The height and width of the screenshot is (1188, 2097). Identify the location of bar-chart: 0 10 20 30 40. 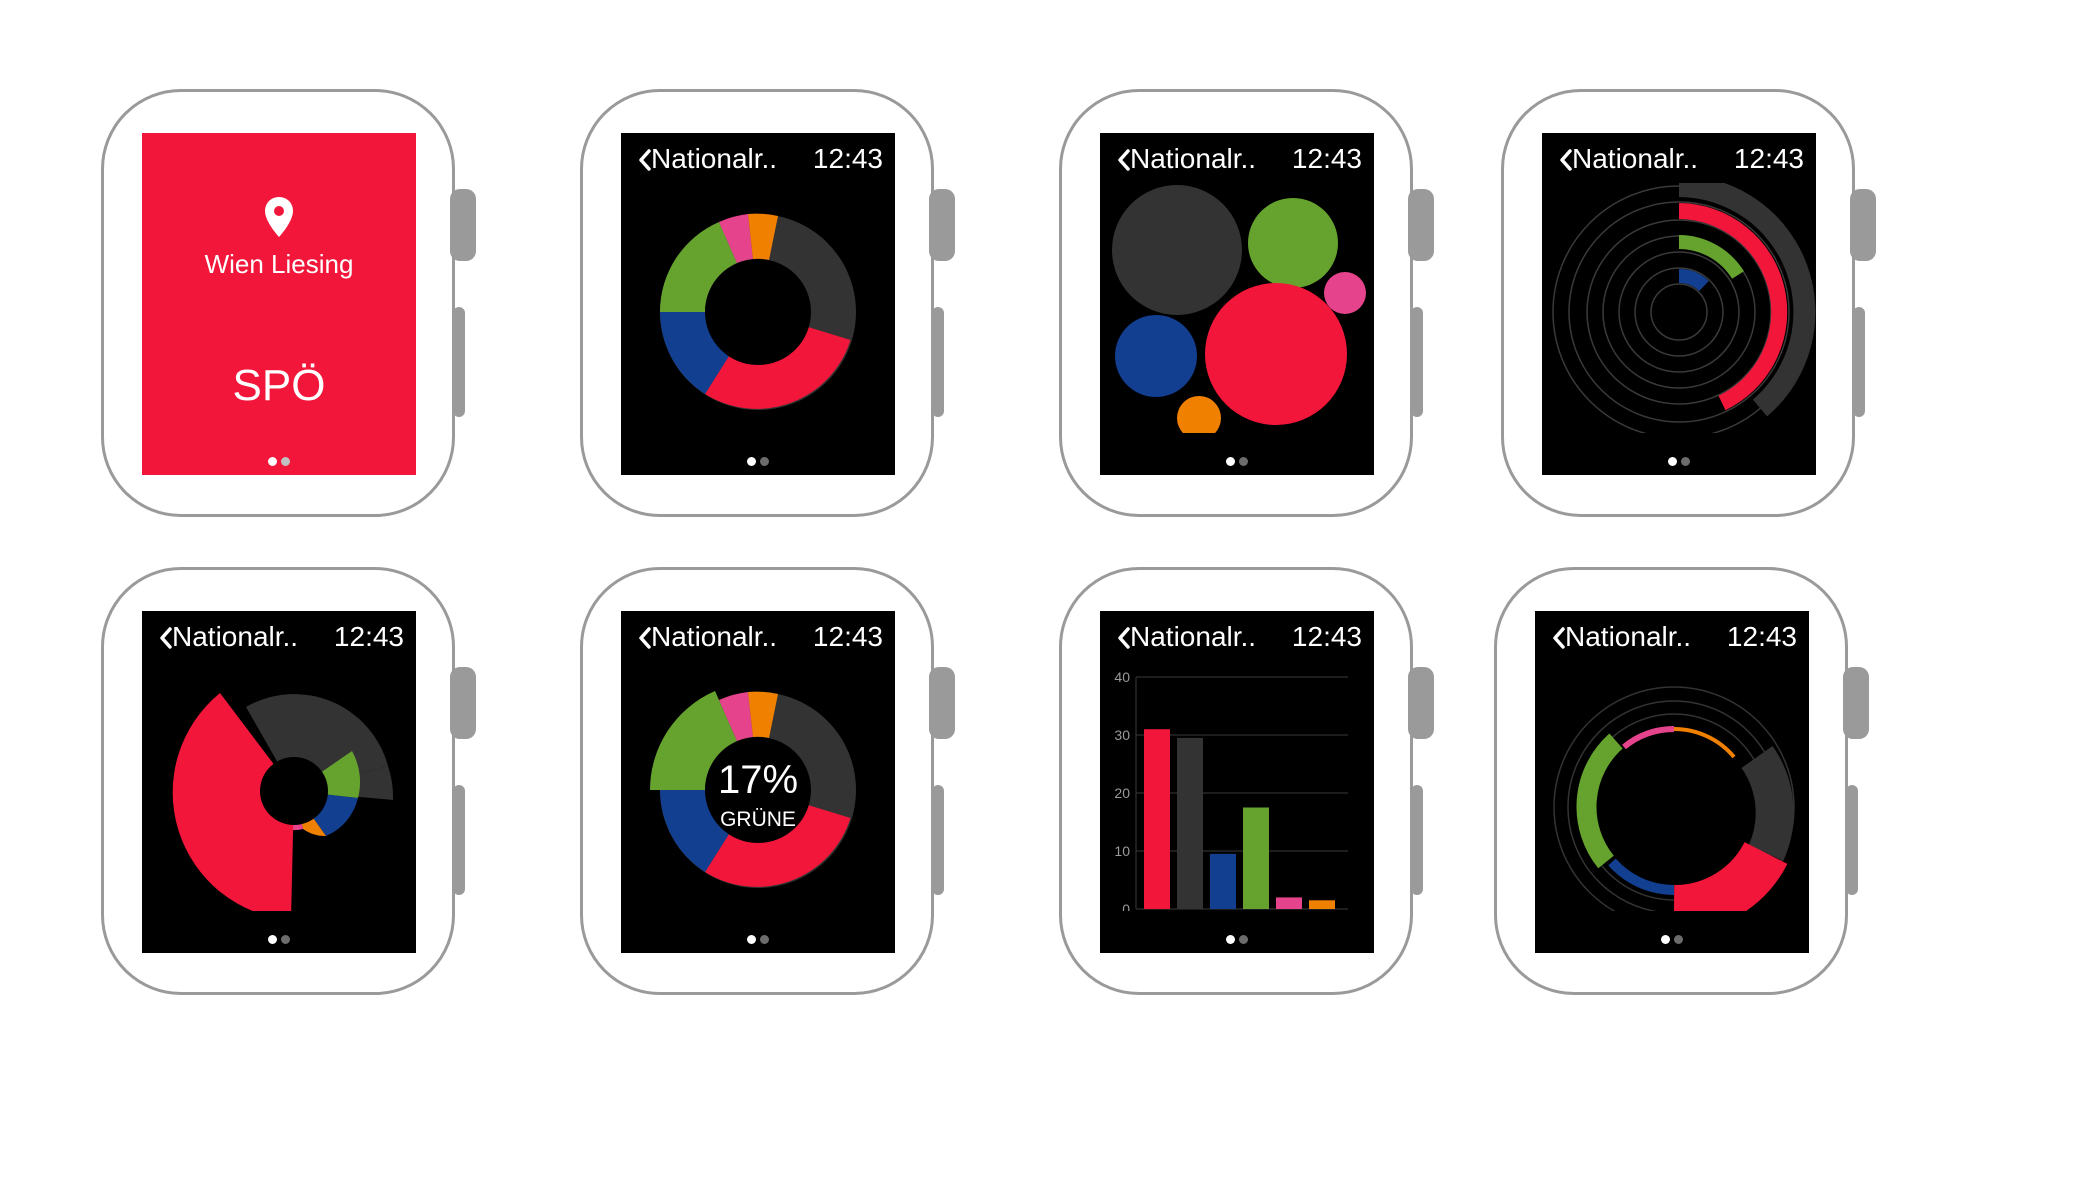
(1237, 786).